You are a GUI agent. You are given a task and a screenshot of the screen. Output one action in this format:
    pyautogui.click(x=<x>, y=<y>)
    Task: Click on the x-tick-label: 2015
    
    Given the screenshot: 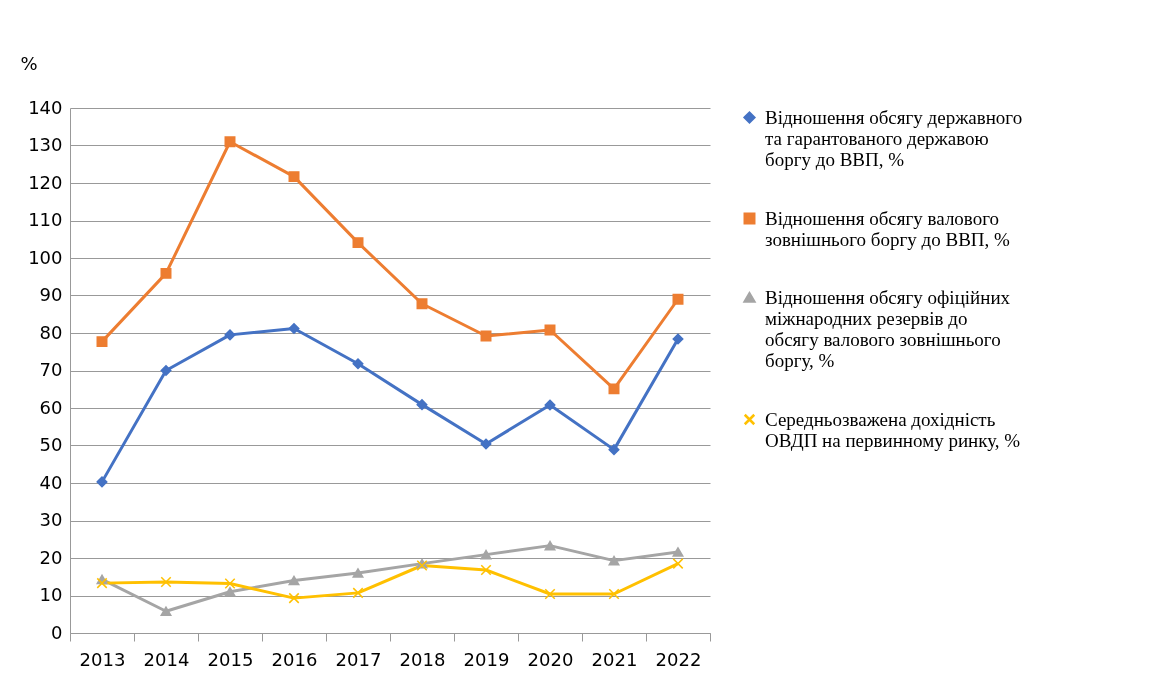 What is the action you would take?
    pyautogui.click(x=230, y=659)
    